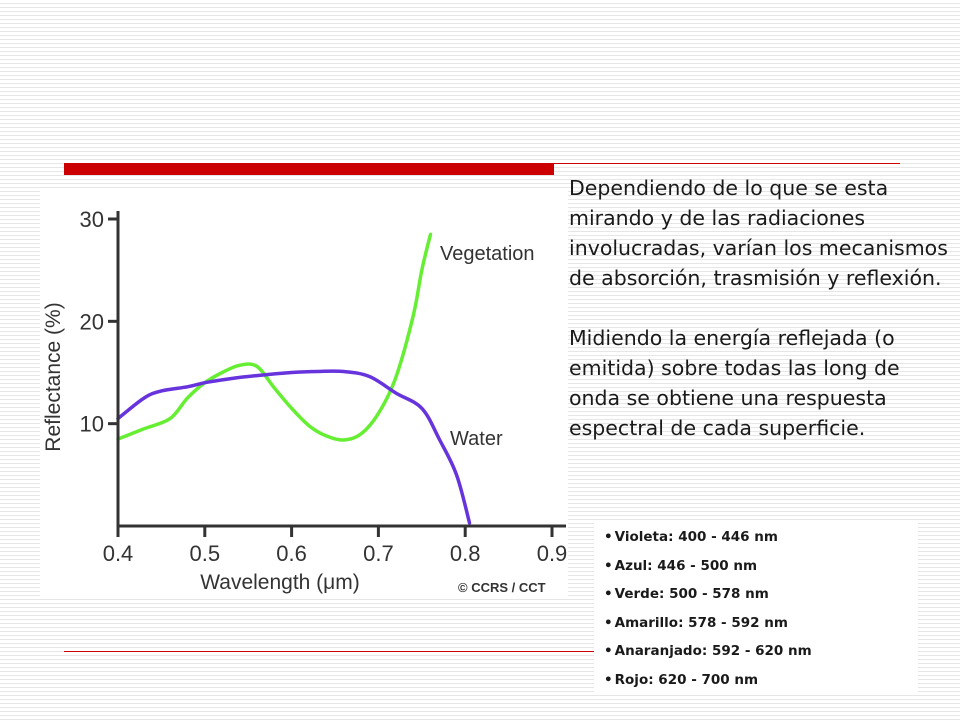  Describe the element at coordinates (92, 321) in the screenshot. I see `y-tick-label: 20` at that location.